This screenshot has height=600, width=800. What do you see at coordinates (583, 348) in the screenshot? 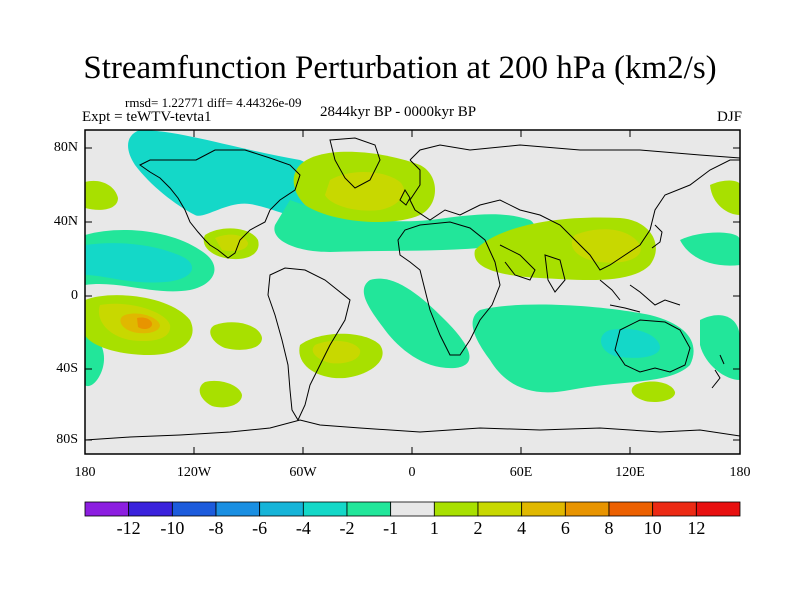
I see `contour-neg-indian-ocean` at bounding box center [583, 348].